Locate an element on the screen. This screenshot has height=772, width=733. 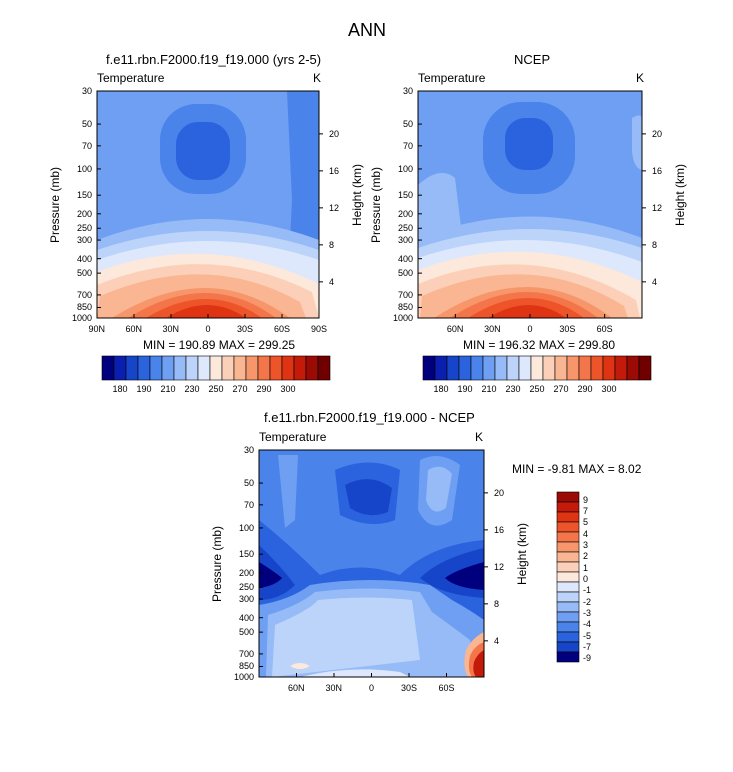
p2-contour-south-warm is located at coordinates (637, 142).